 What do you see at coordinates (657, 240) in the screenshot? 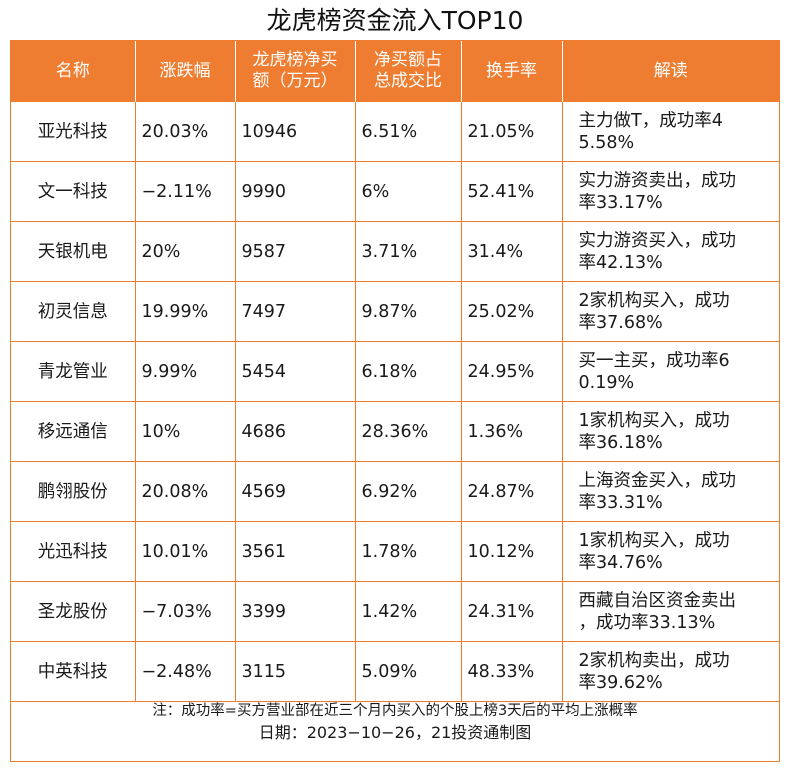
I see `interp-line1: 实力游资买入，成功` at bounding box center [657, 240].